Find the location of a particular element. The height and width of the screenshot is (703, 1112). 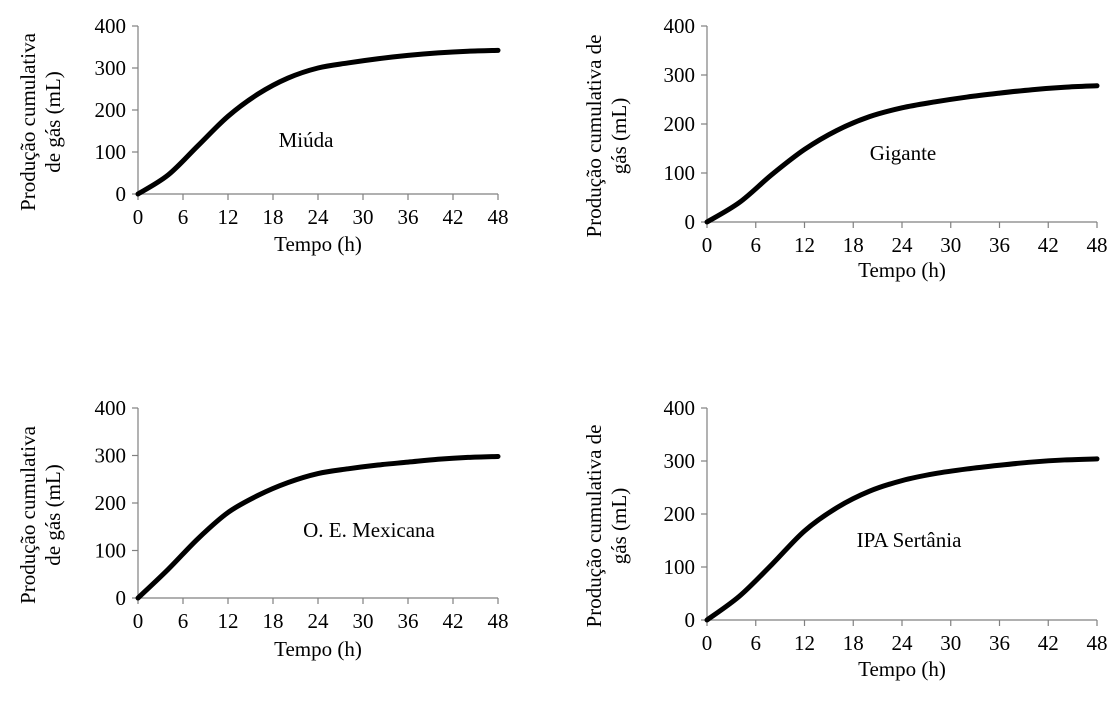

chart-annotation: O. E. Mexicana is located at coordinates (369, 530).